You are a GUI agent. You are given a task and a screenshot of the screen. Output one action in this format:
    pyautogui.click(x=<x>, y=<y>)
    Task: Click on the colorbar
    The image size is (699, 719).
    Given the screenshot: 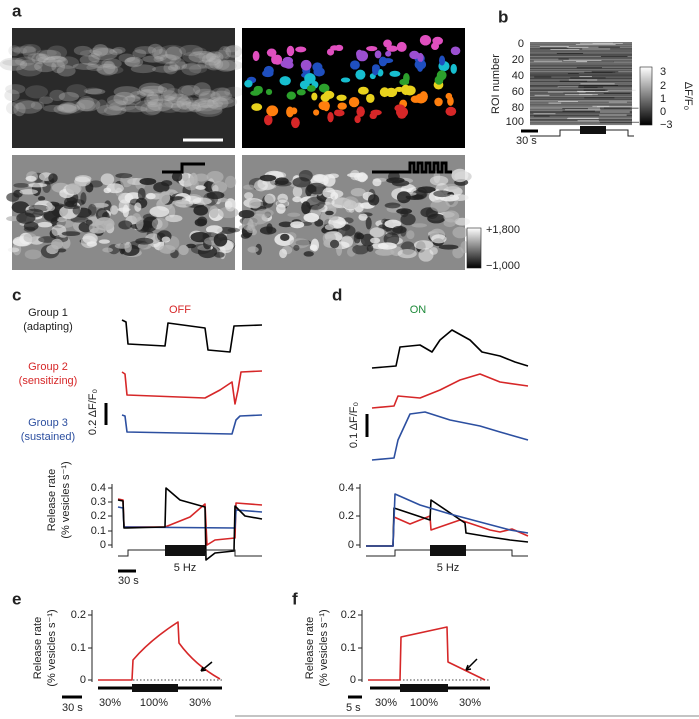 What is the action you would take?
    pyautogui.click(x=474, y=248)
    